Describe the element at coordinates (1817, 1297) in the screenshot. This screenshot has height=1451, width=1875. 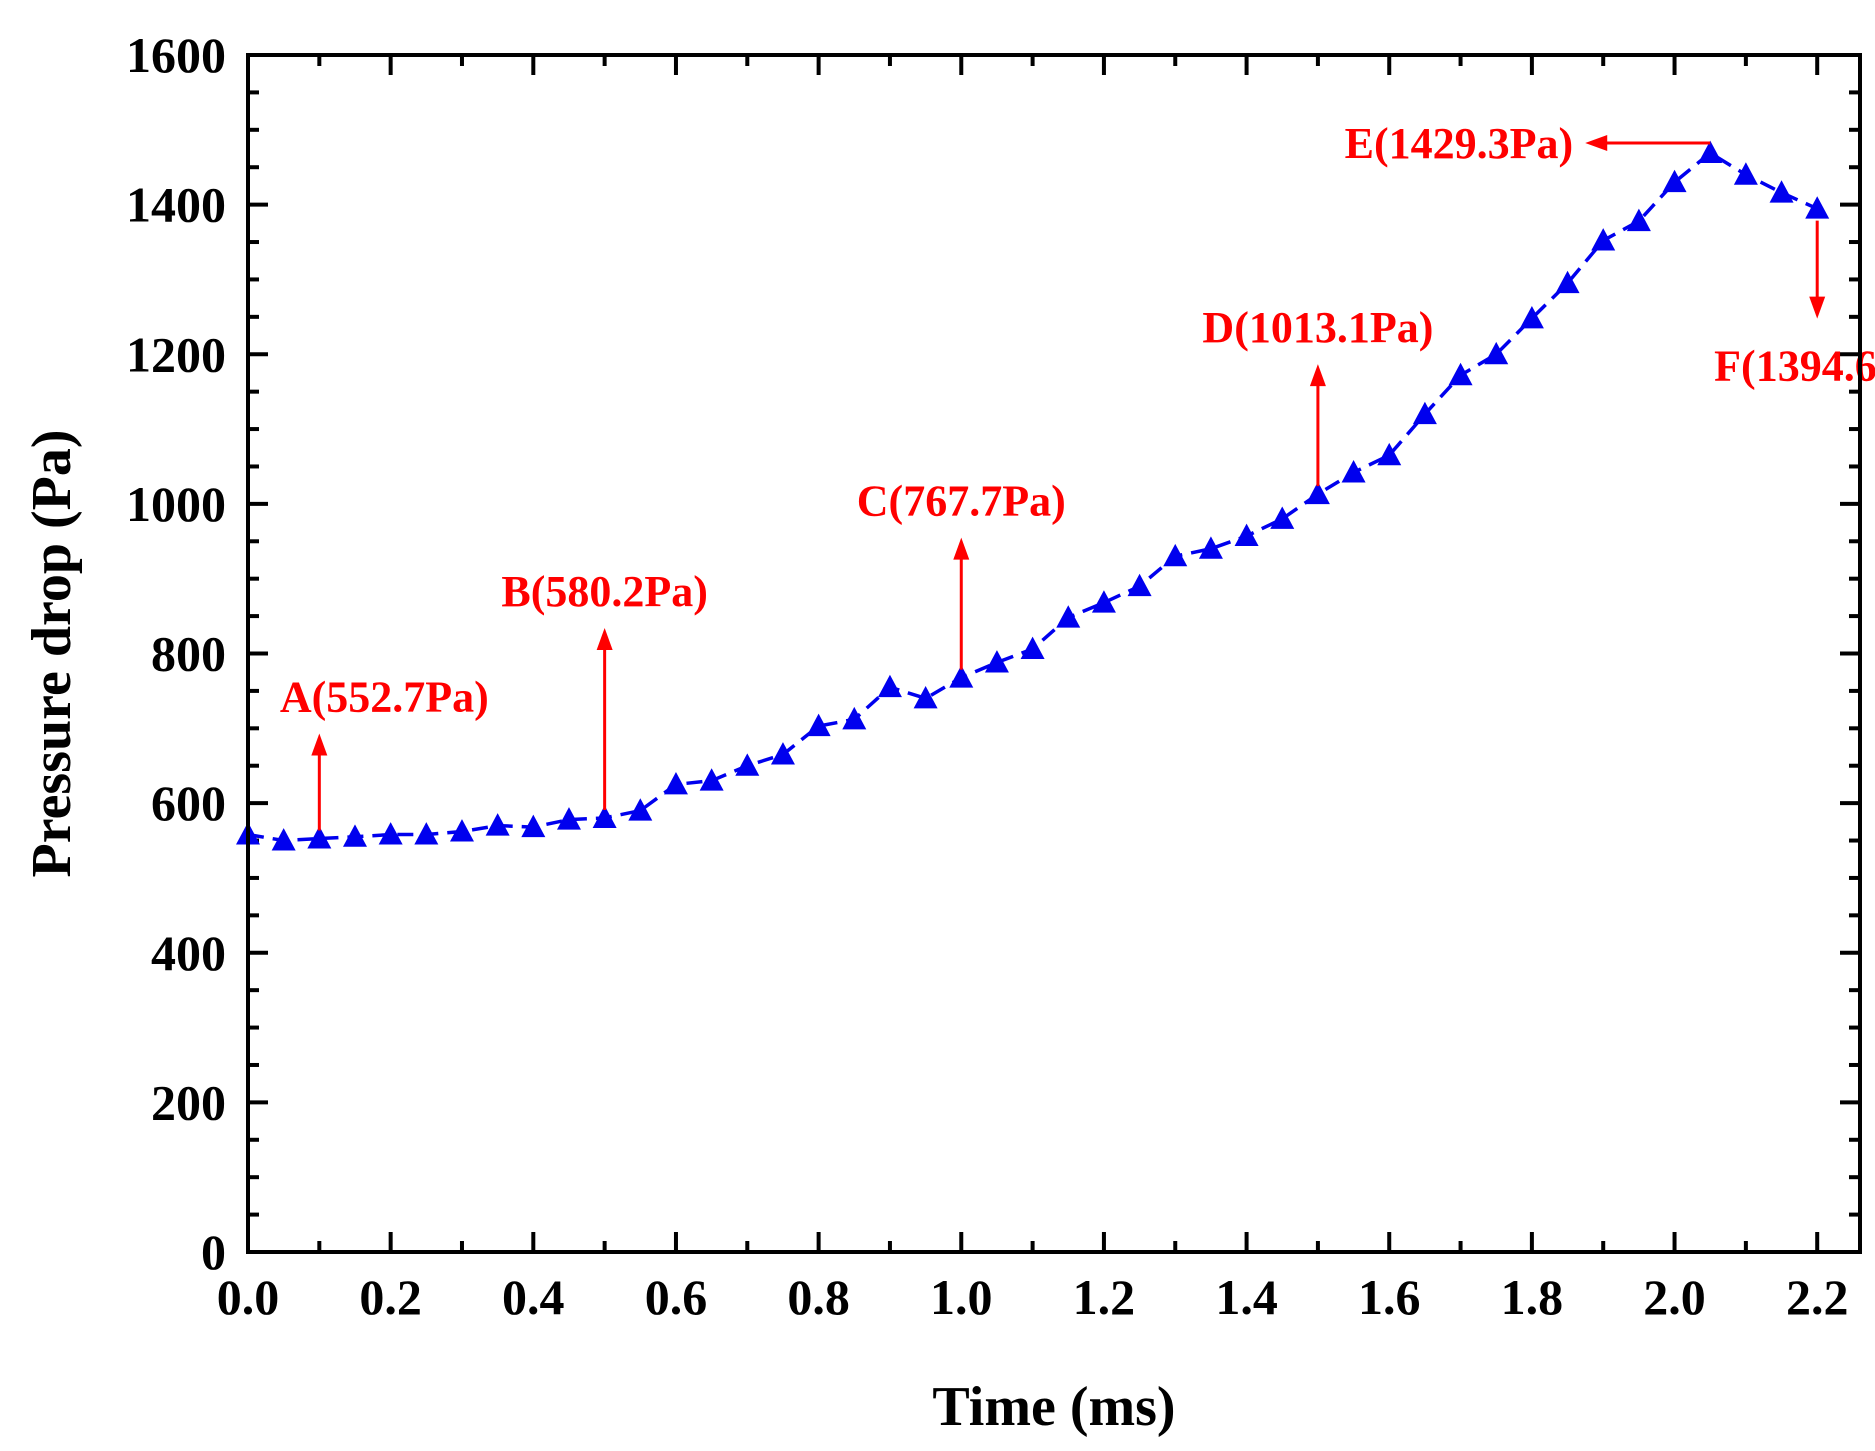
I see `x-tick-label: 2.2` at that location.